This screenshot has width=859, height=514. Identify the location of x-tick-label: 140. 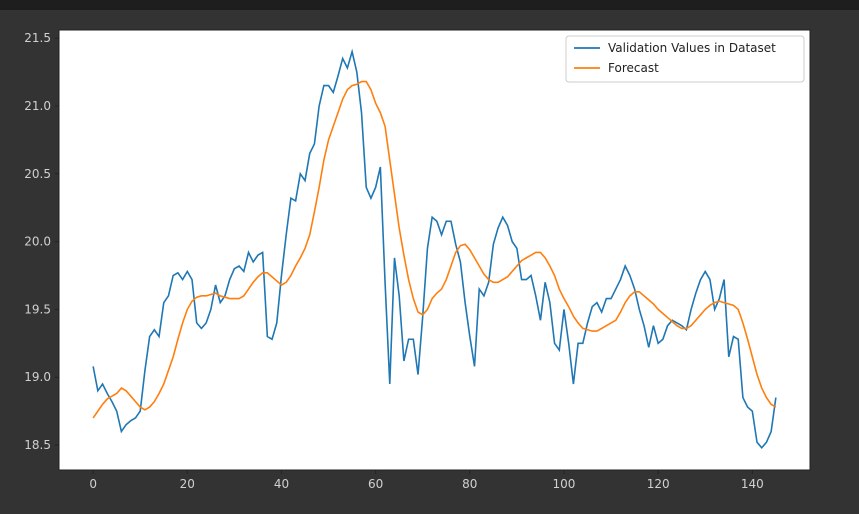
(752, 484).